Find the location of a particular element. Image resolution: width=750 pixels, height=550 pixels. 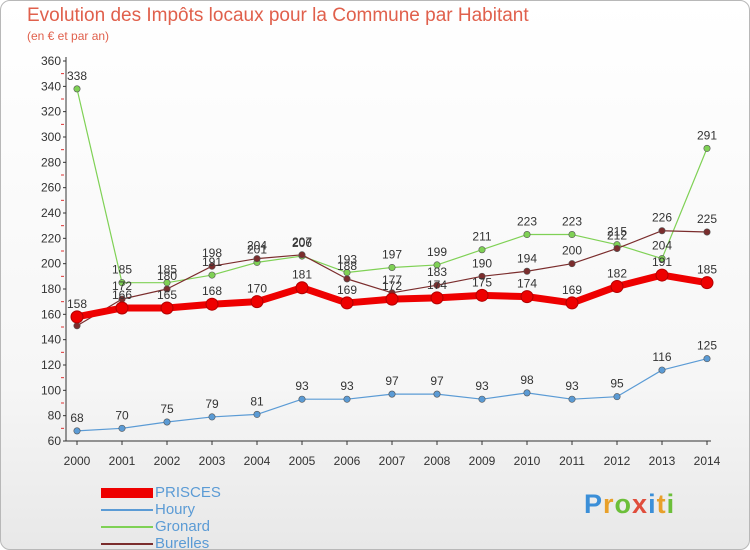

data-label-burelles: 194 is located at coordinates (527, 258).